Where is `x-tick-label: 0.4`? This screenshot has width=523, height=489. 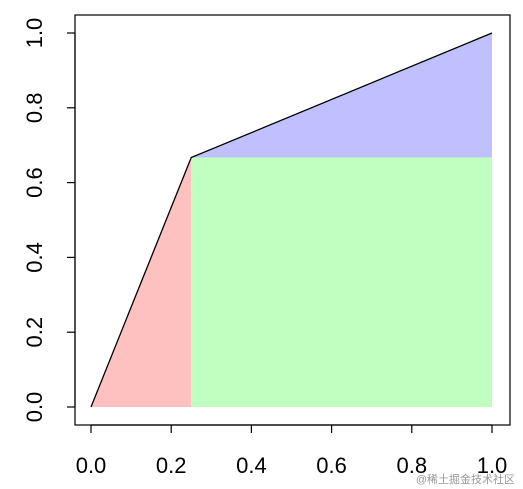
x-tick-label: 0.4 is located at coordinates (251, 465).